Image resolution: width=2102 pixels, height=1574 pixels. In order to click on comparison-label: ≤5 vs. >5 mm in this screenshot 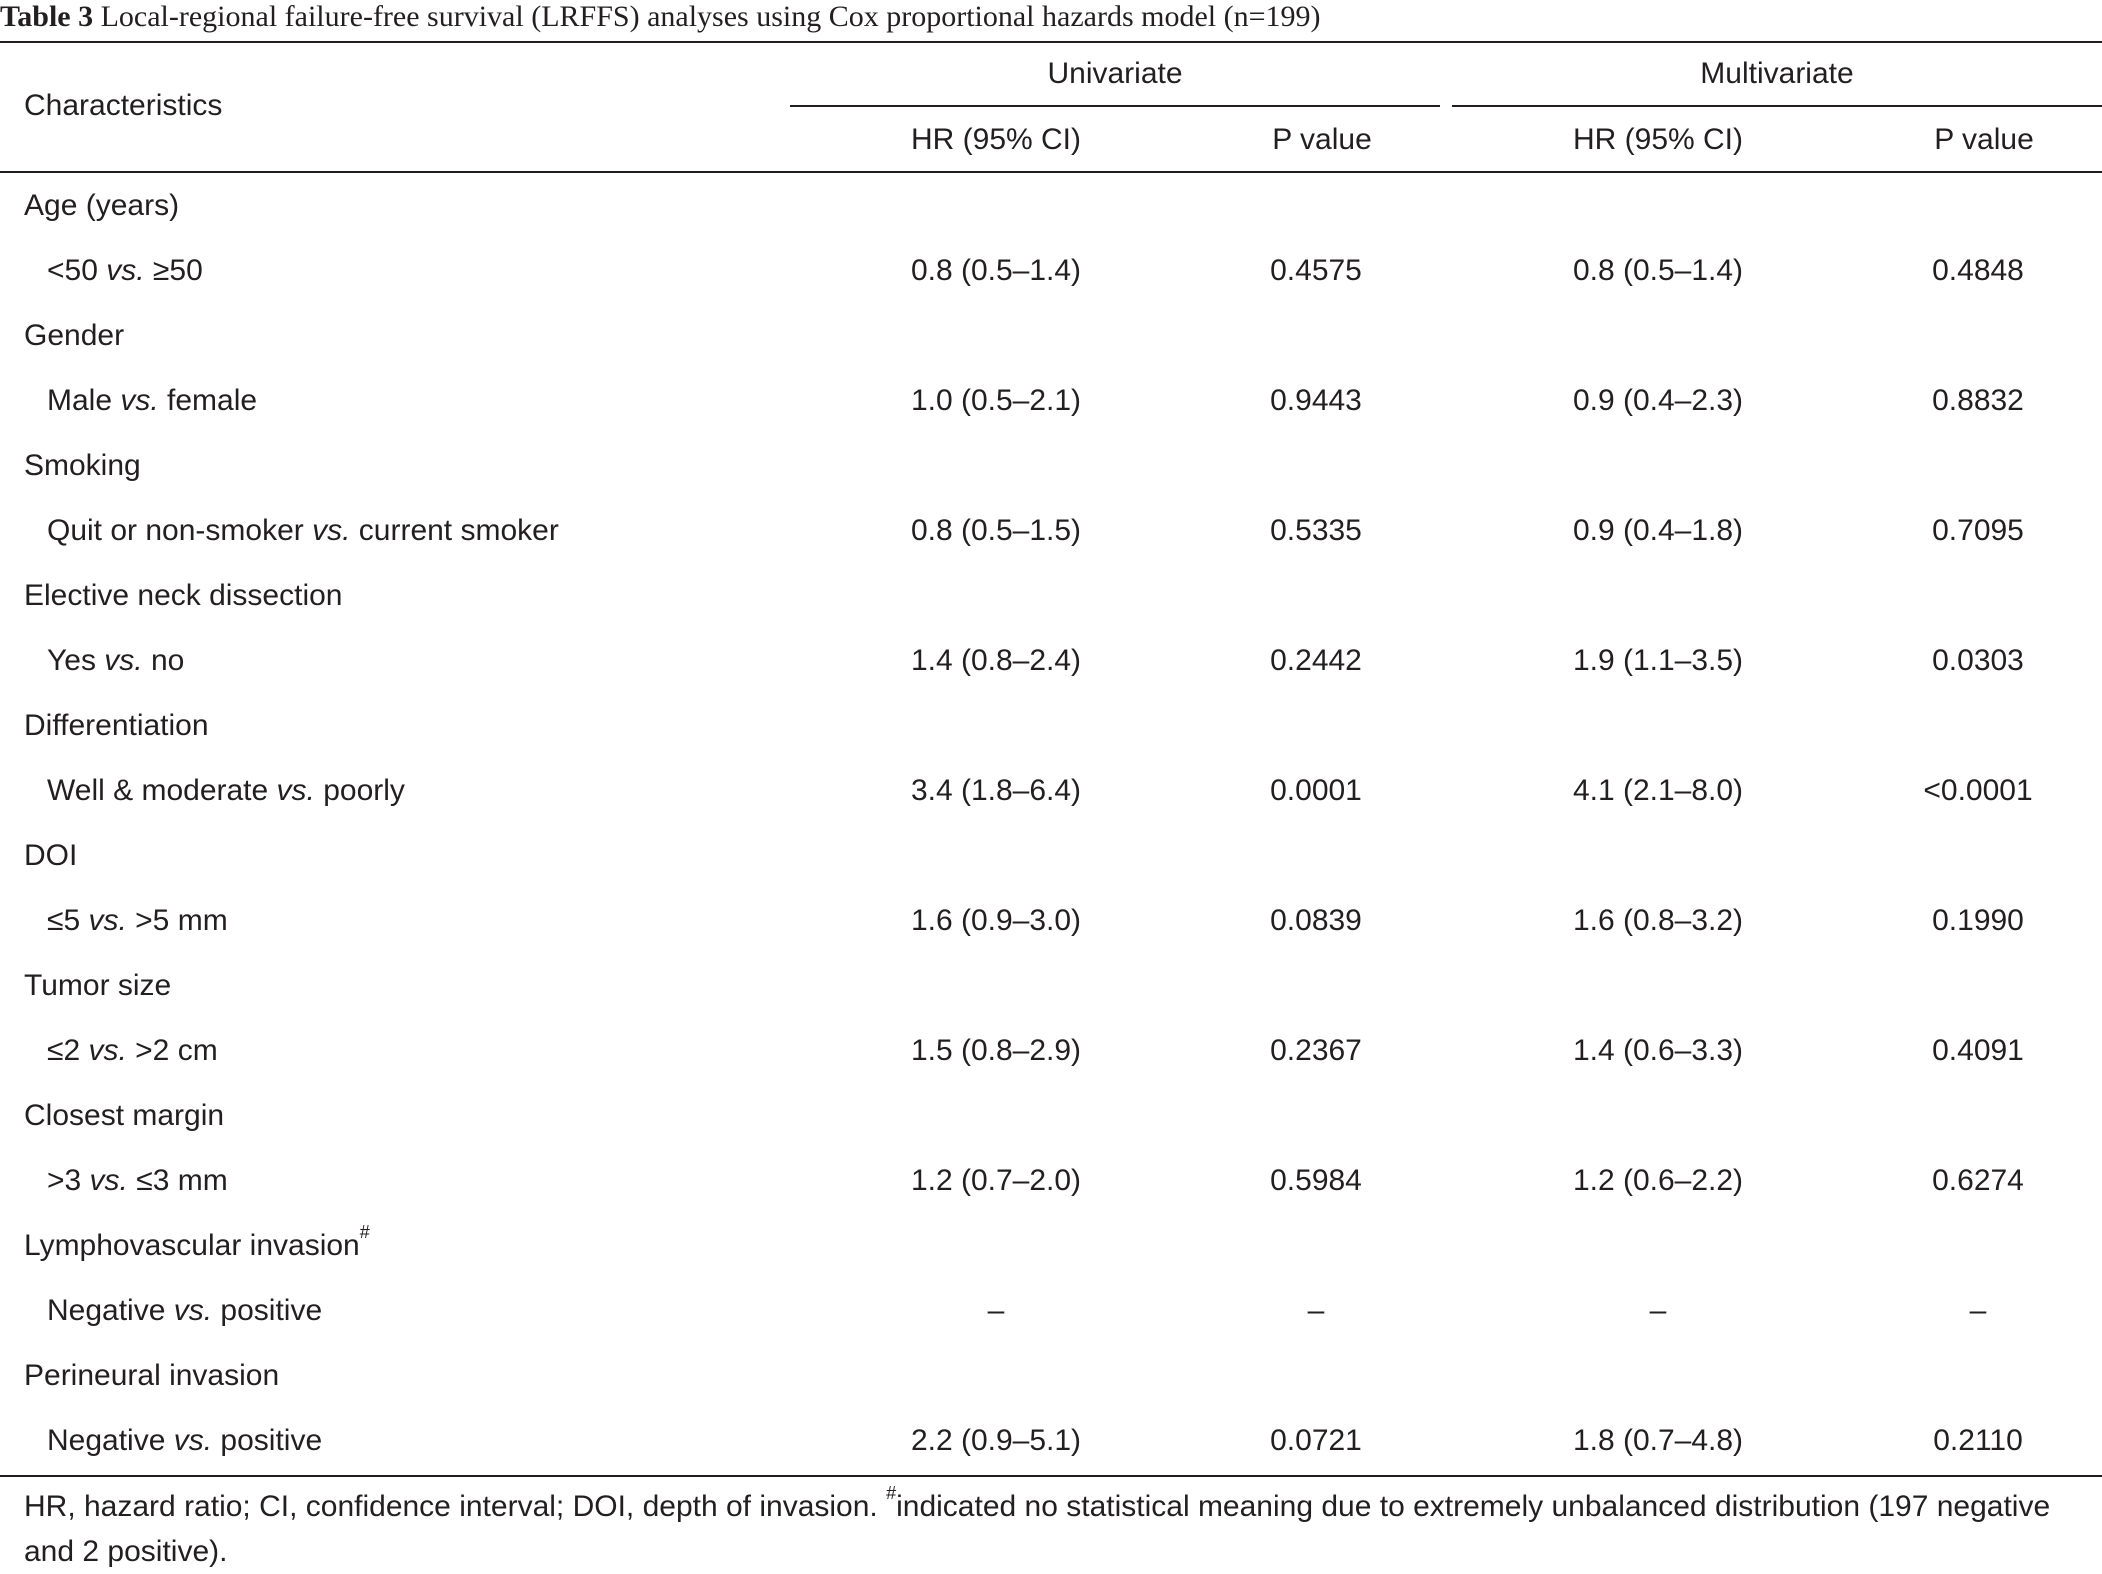, I will do `click(137, 920)`.